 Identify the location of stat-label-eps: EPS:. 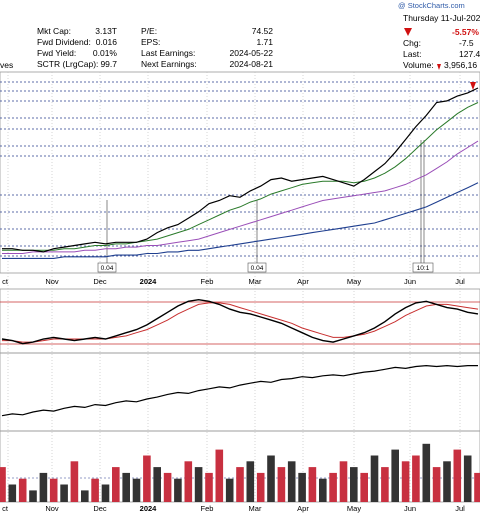
(150, 42).